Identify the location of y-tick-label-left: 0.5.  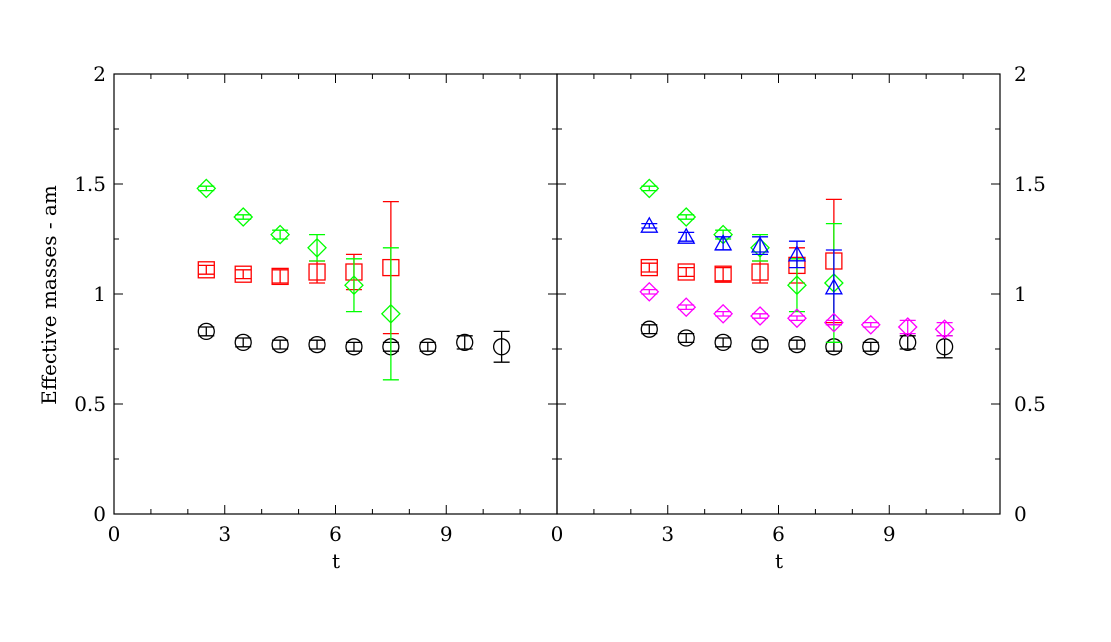
(90, 404).